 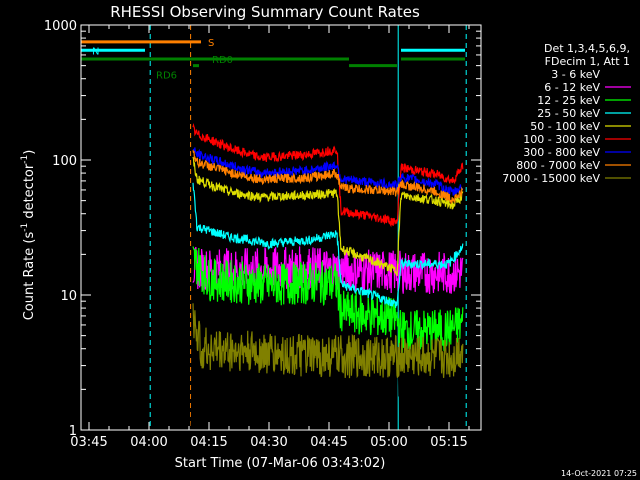 I want to click on flag-label-rd6: RD6, so click(x=166, y=76).